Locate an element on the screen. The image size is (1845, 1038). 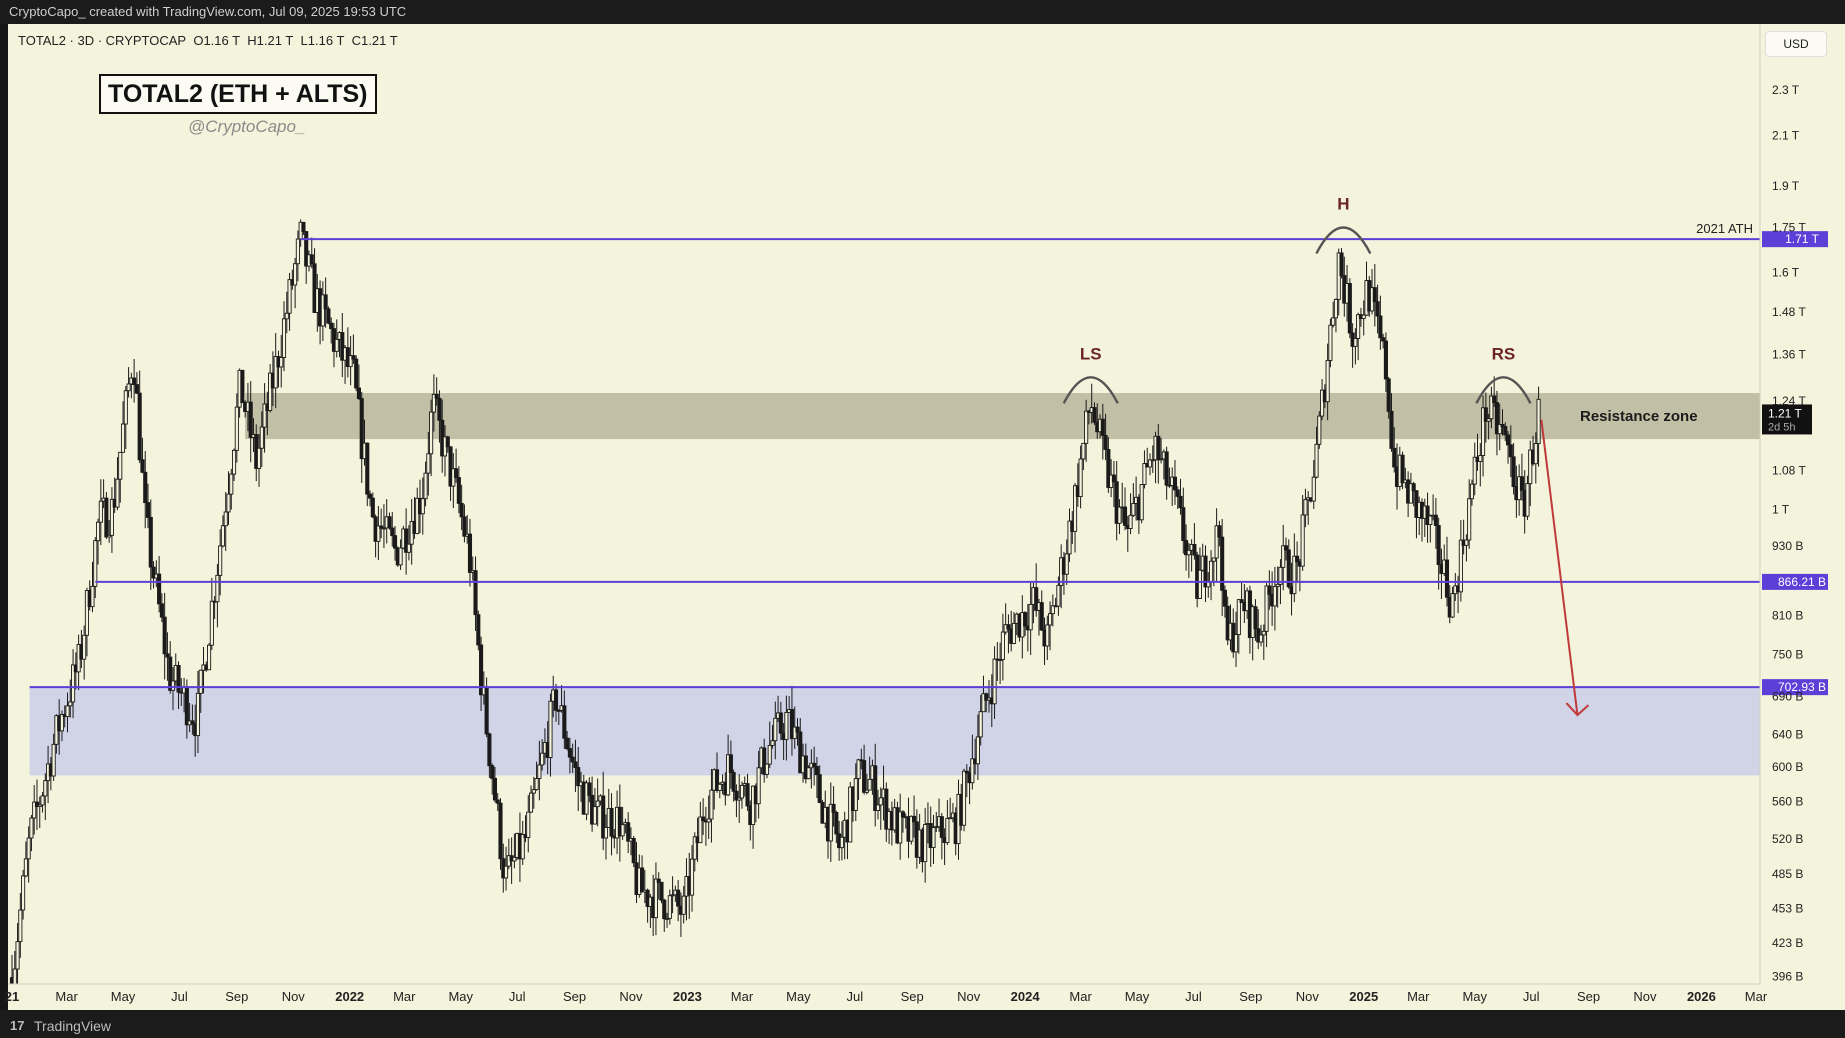
x-tick-label: Jul is located at coordinates (179, 996).